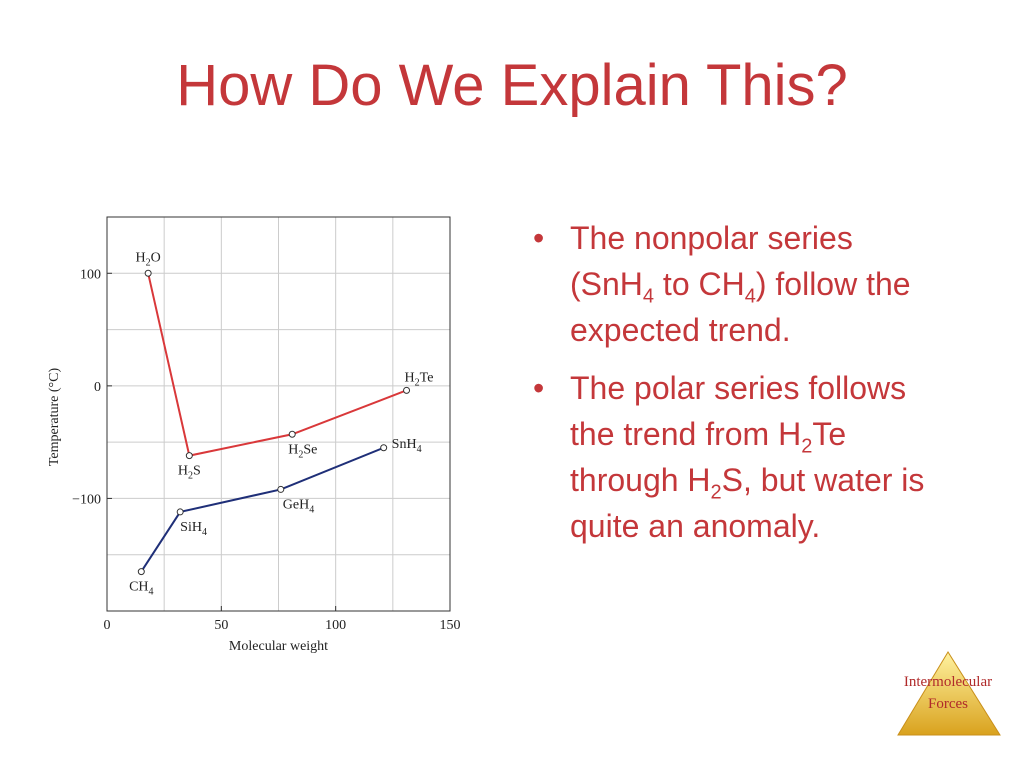 The height and width of the screenshot is (768, 1024). Describe the element at coordinates (427, 377) in the screenshot. I see `text-run: Te` at that location.